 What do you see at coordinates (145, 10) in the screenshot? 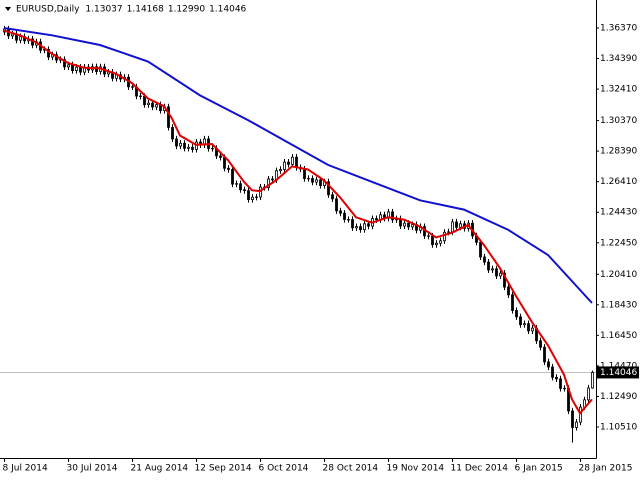
I see `header-value: 1.14168` at bounding box center [145, 10].